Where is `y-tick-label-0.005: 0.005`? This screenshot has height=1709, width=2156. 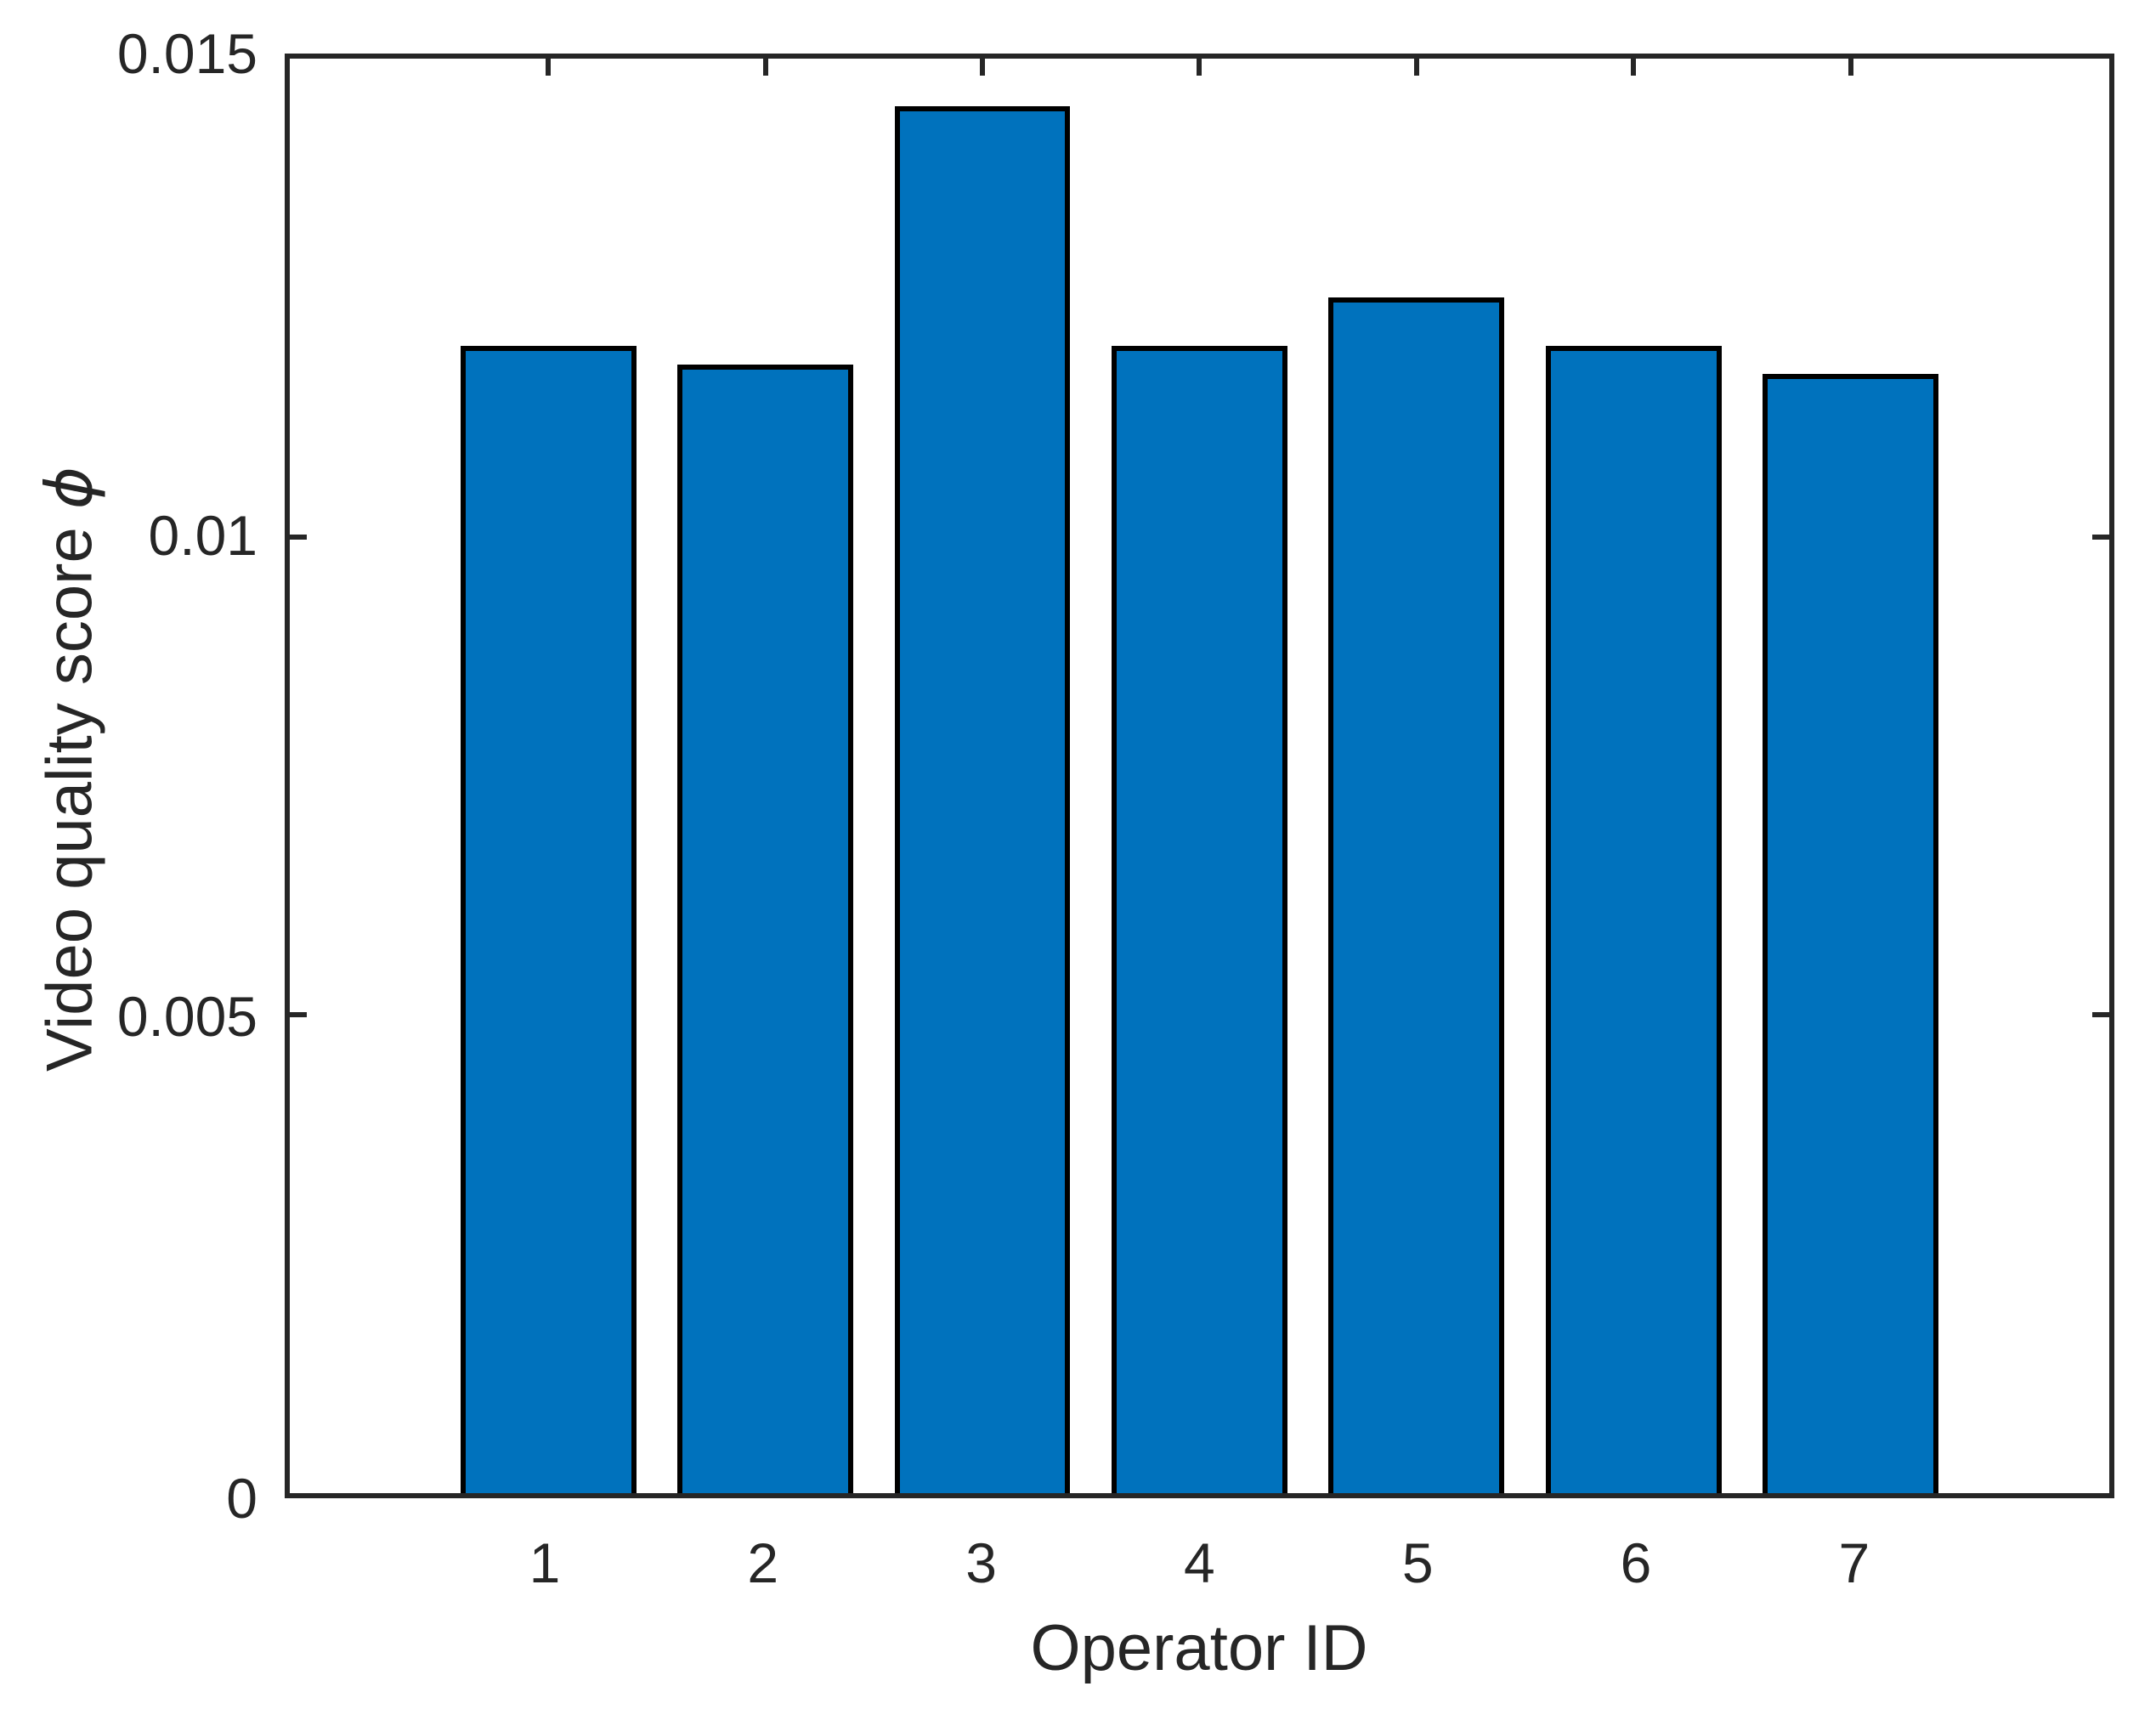 y-tick-label-0.005: 0.005 is located at coordinates (186, 1017).